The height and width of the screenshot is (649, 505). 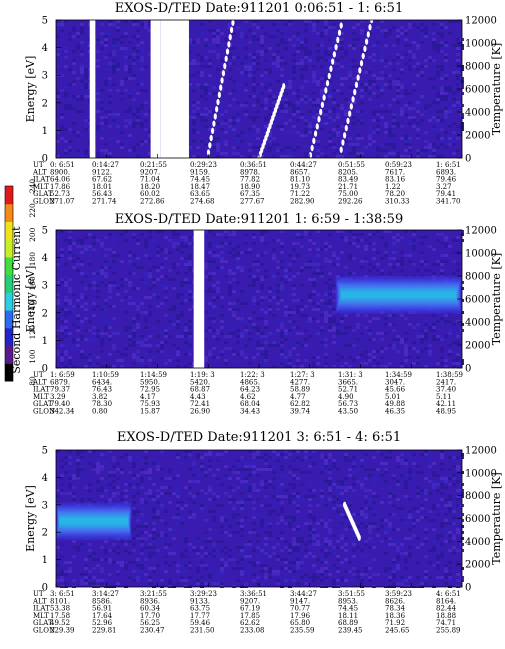 I want to click on temperature-tick-label: 10000, so click(x=481, y=44).